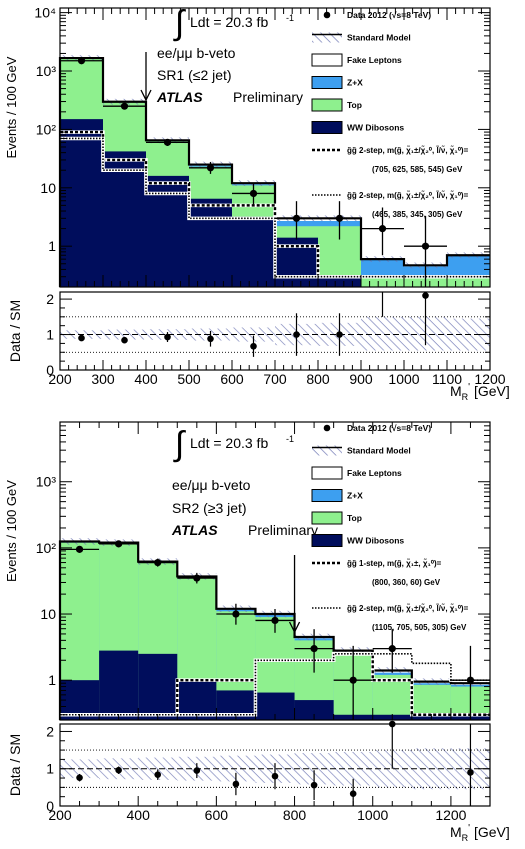 The height and width of the screenshot is (849, 525). What do you see at coordinates (489, 379) in the screenshot?
I see `x-tick-label: 1200` at bounding box center [489, 379].